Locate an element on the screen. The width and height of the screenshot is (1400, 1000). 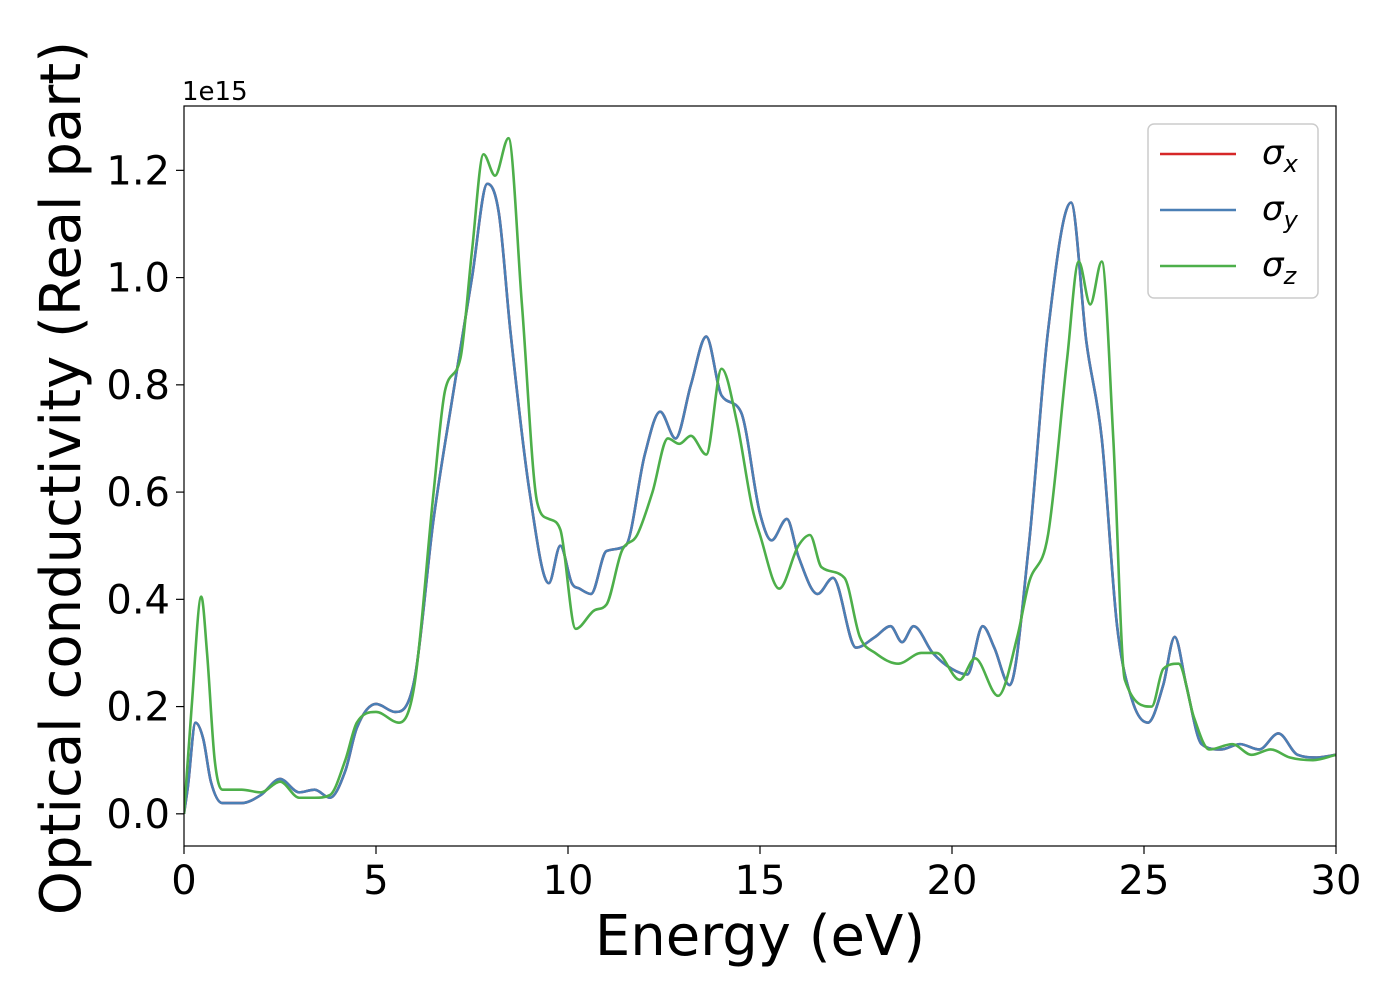
y-tick-label: 1.2 is located at coordinates (138, 171).